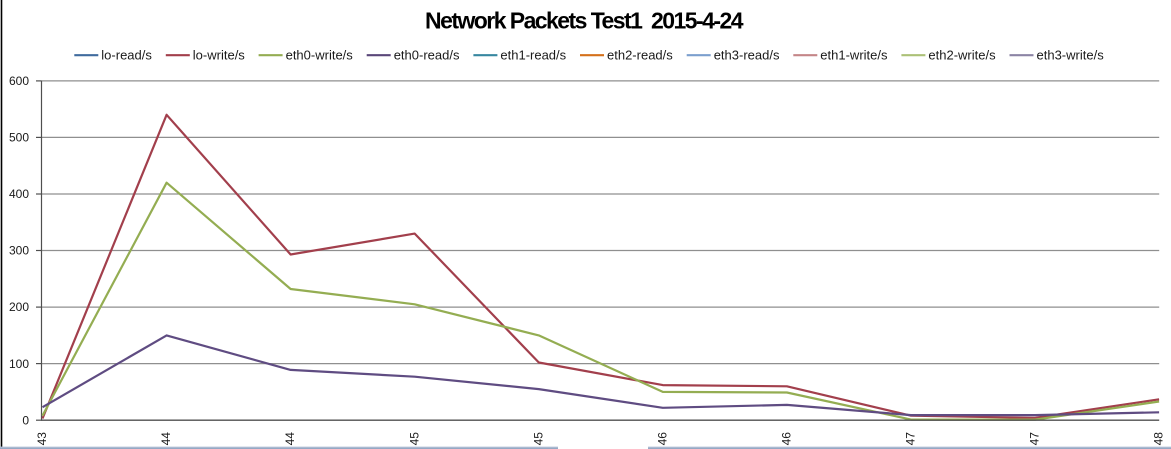  What do you see at coordinates (25, 420) in the screenshot?
I see `svg-text: 0` at bounding box center [25, 420].